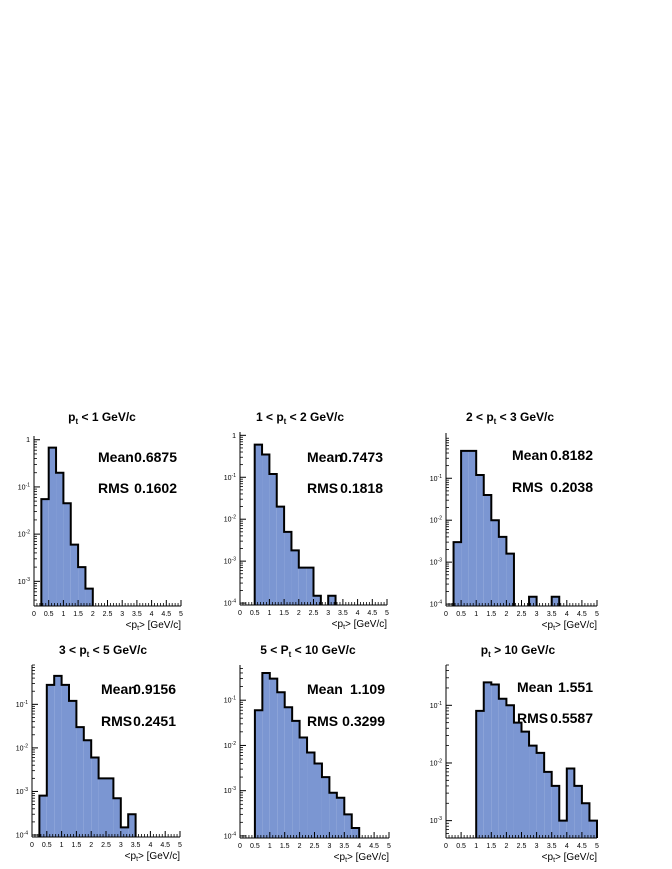 This screenshot has width=672, height=869. I want to click on x-tick-label: 3, so click(122, 614).